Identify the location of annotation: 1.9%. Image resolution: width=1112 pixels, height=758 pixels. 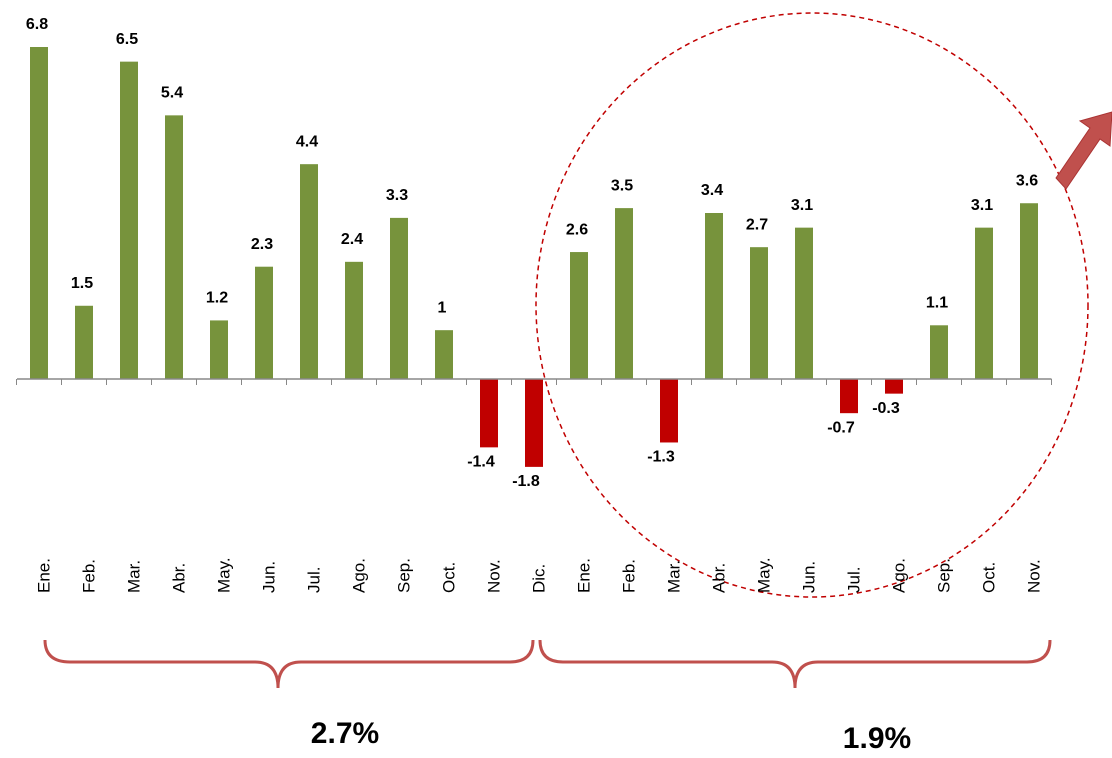
(877, 738).